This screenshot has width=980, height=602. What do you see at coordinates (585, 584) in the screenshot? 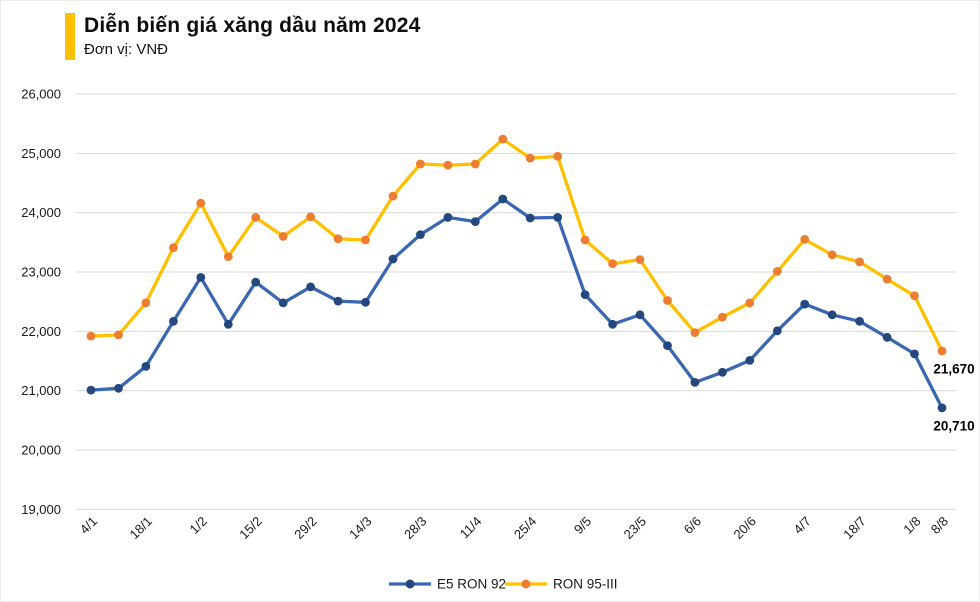
I see `legend-label: RON 95-III` at bounding box center [585, 584].